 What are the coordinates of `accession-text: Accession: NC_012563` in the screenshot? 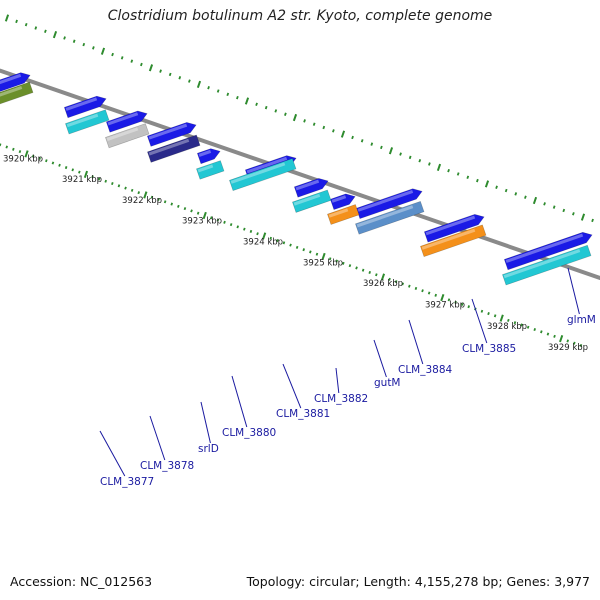 It's located at (81, 581).